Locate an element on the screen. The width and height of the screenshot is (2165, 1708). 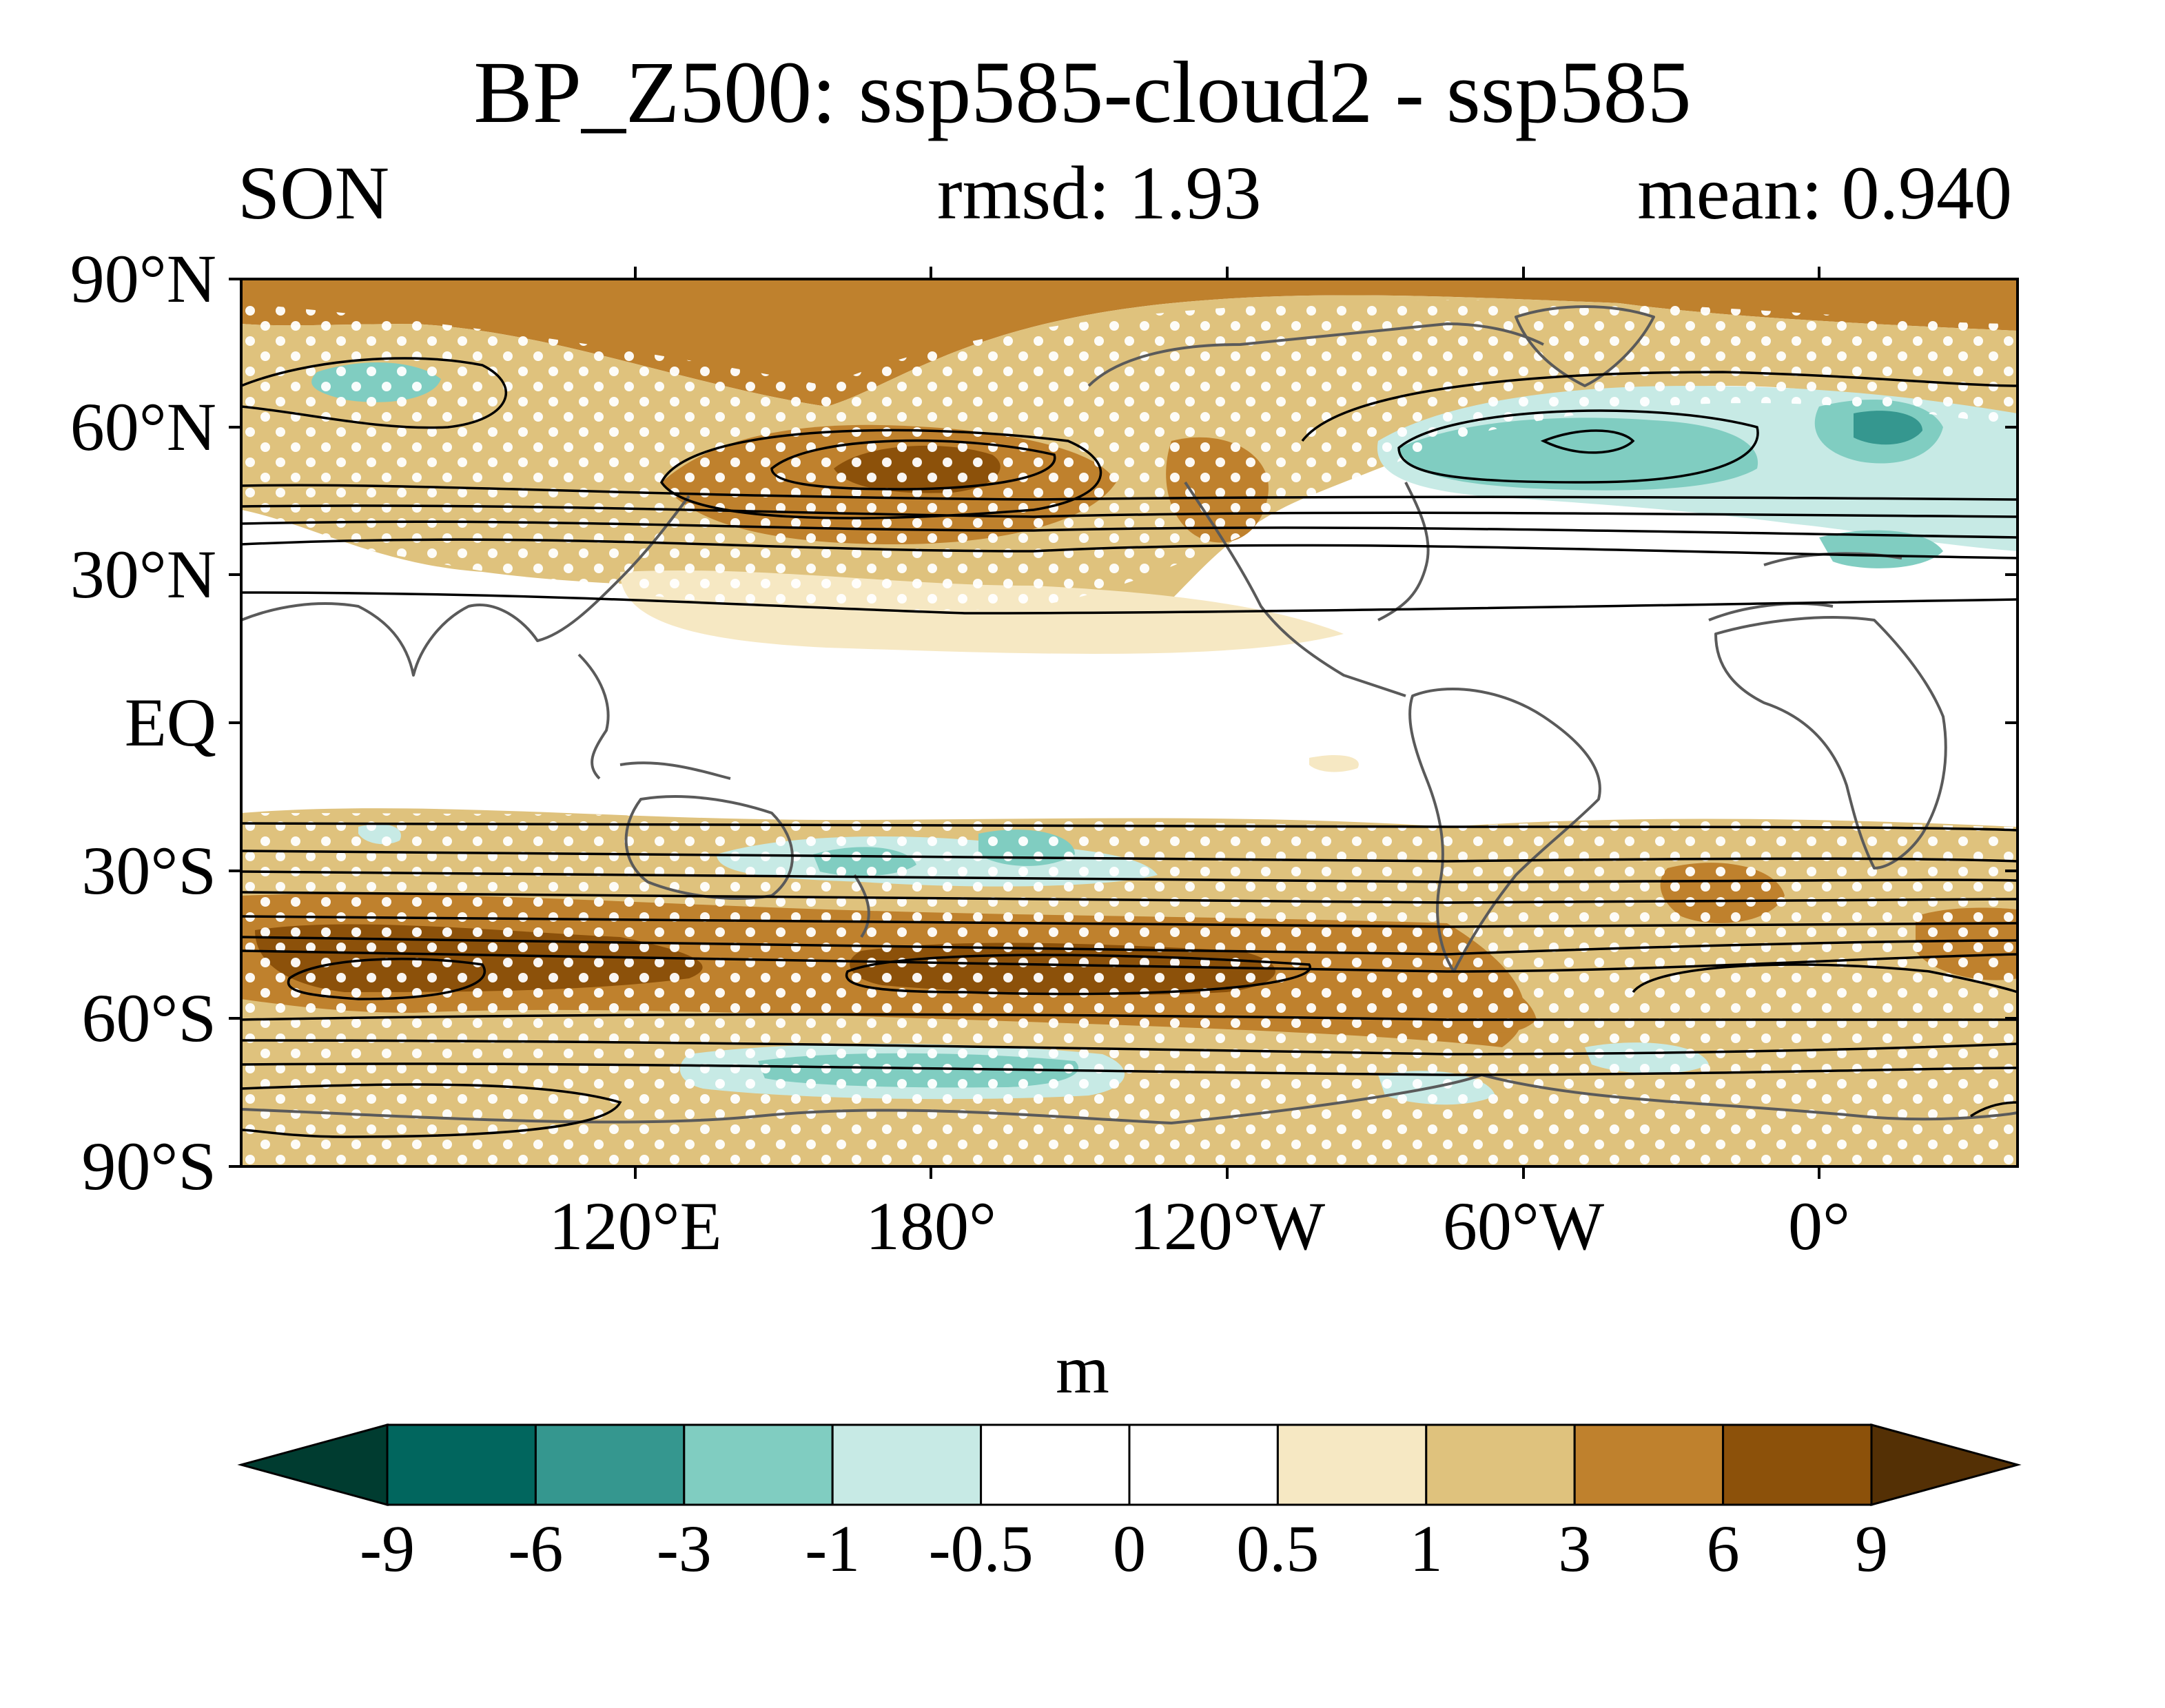
lat-label-30n: 30°N is located at coordinates (143, 574).